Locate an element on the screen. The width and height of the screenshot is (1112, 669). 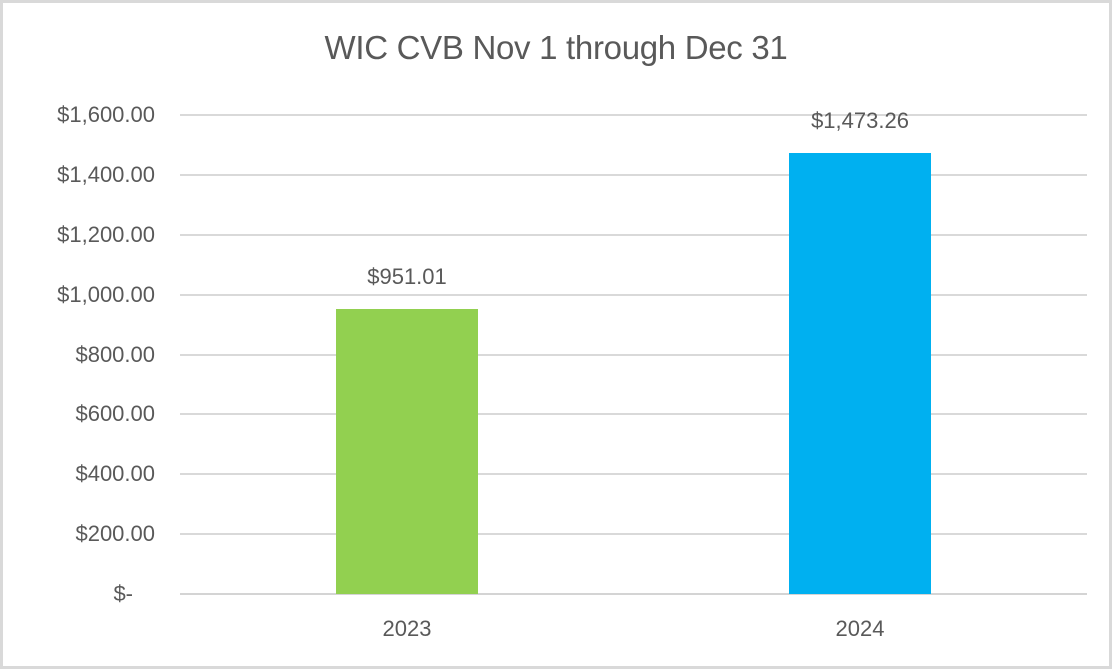
x-axis-line is located at coordinates (633, 594).